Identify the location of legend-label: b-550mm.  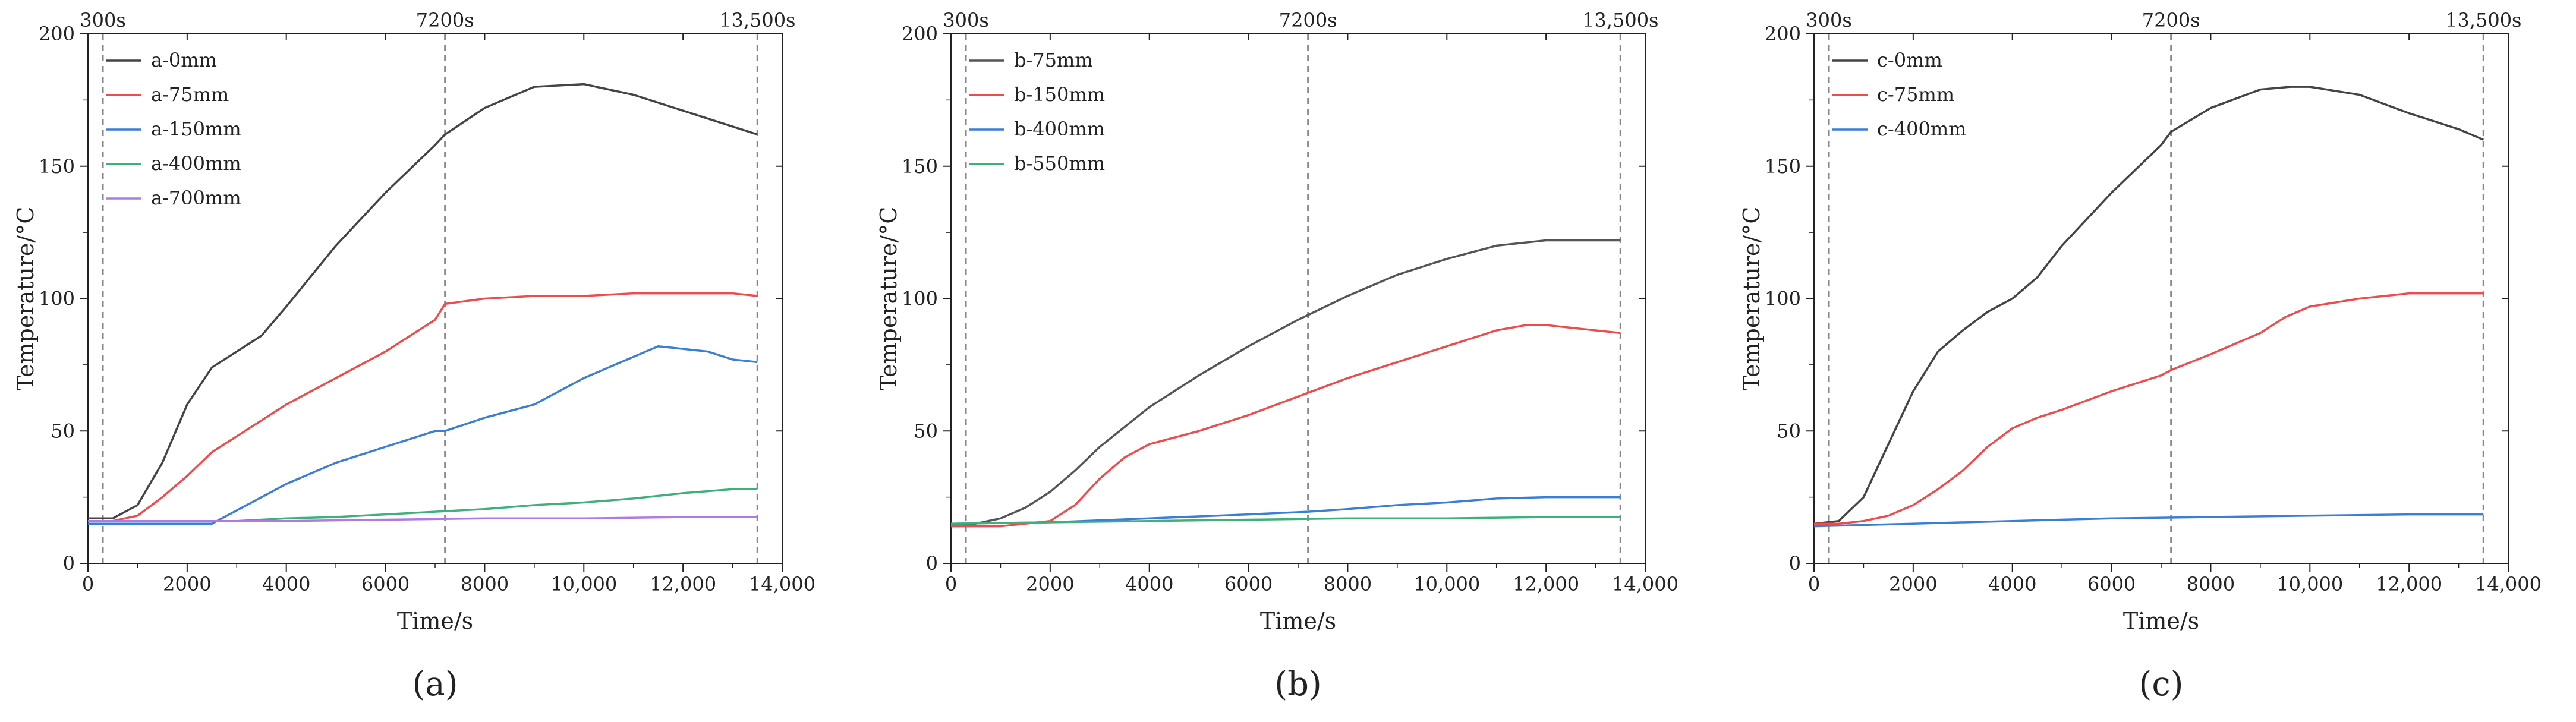
(1059, 163).